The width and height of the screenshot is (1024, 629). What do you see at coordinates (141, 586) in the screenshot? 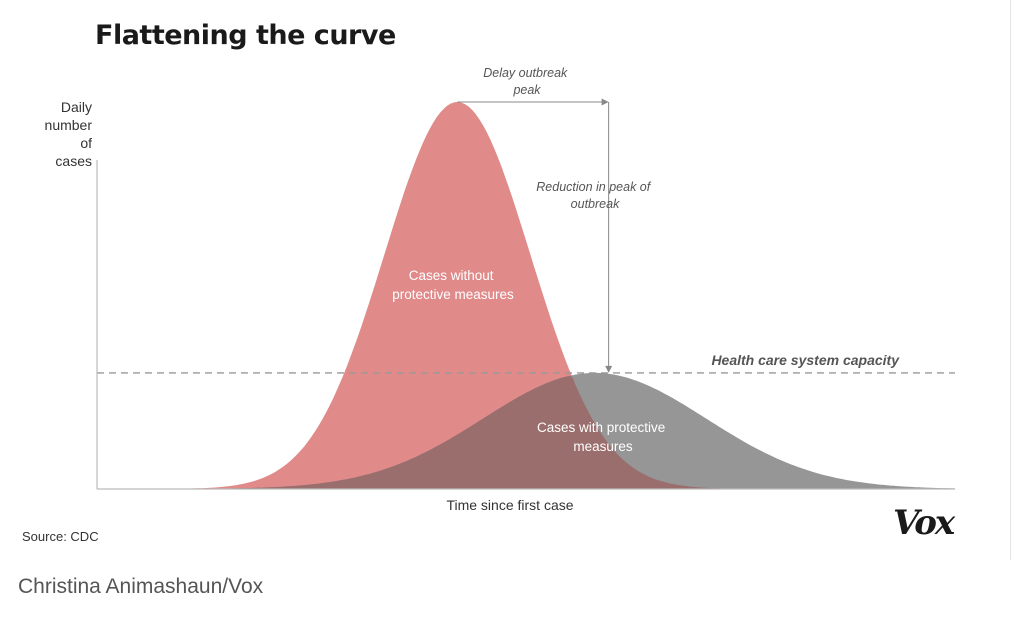
I see `photo-credit: Christina Animashaun/Vox` at bounding box center [141, 586].